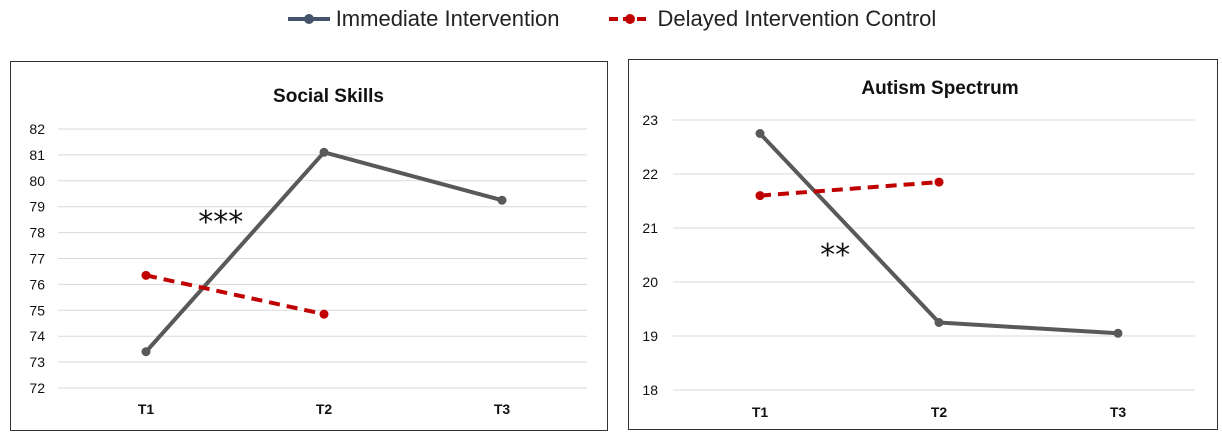  I want to click on autism-spectrum-x-tick-label: T3, so click(1118, 412).